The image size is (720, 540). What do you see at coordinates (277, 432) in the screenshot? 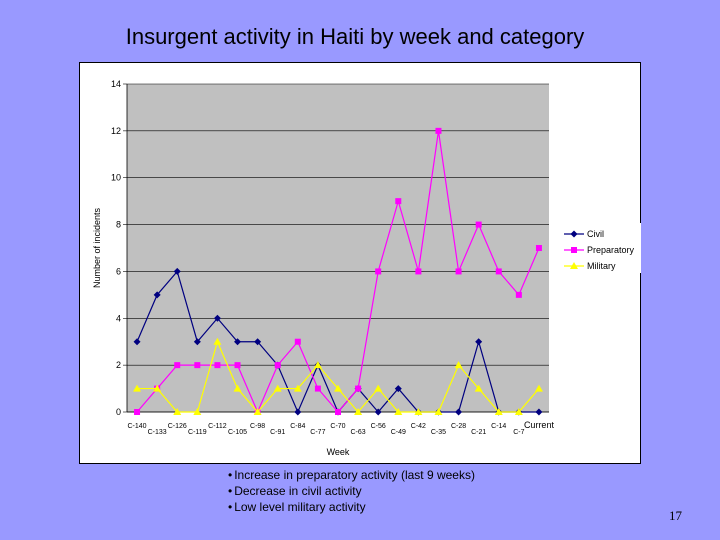
I see `x-tick-label: C-91` at bounding box center [277, 432].